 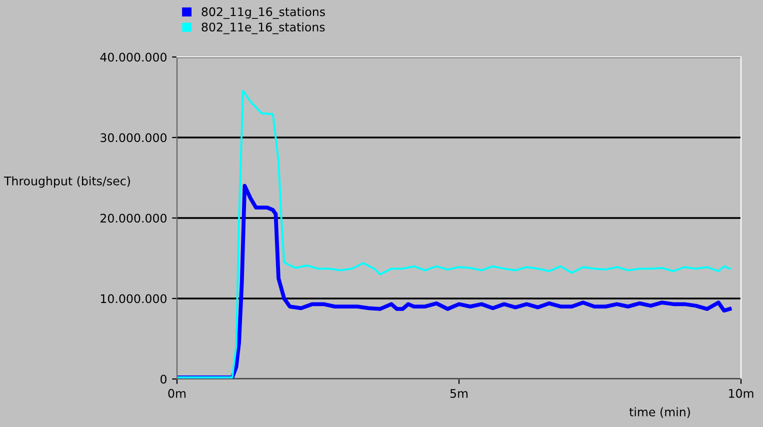 What do you see at coordinates (659, 412) in the screenshot?
I see `x-axis-title: time (min)` at bounding box center [659, 412].